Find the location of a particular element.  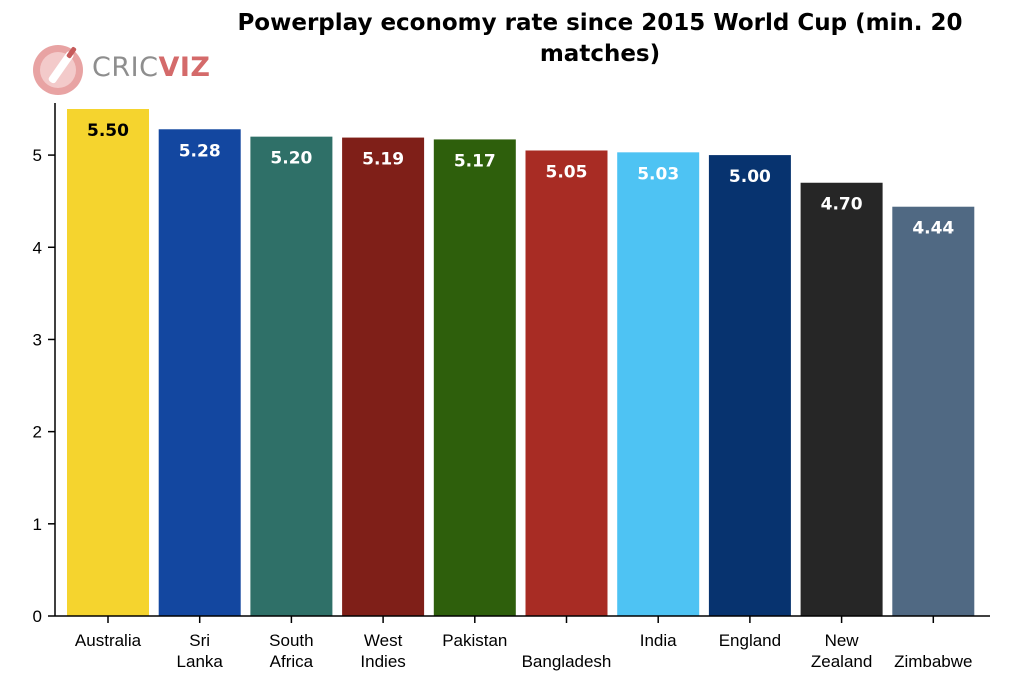

logo-text-viz: VIZ is located at coordinates (184, 67).